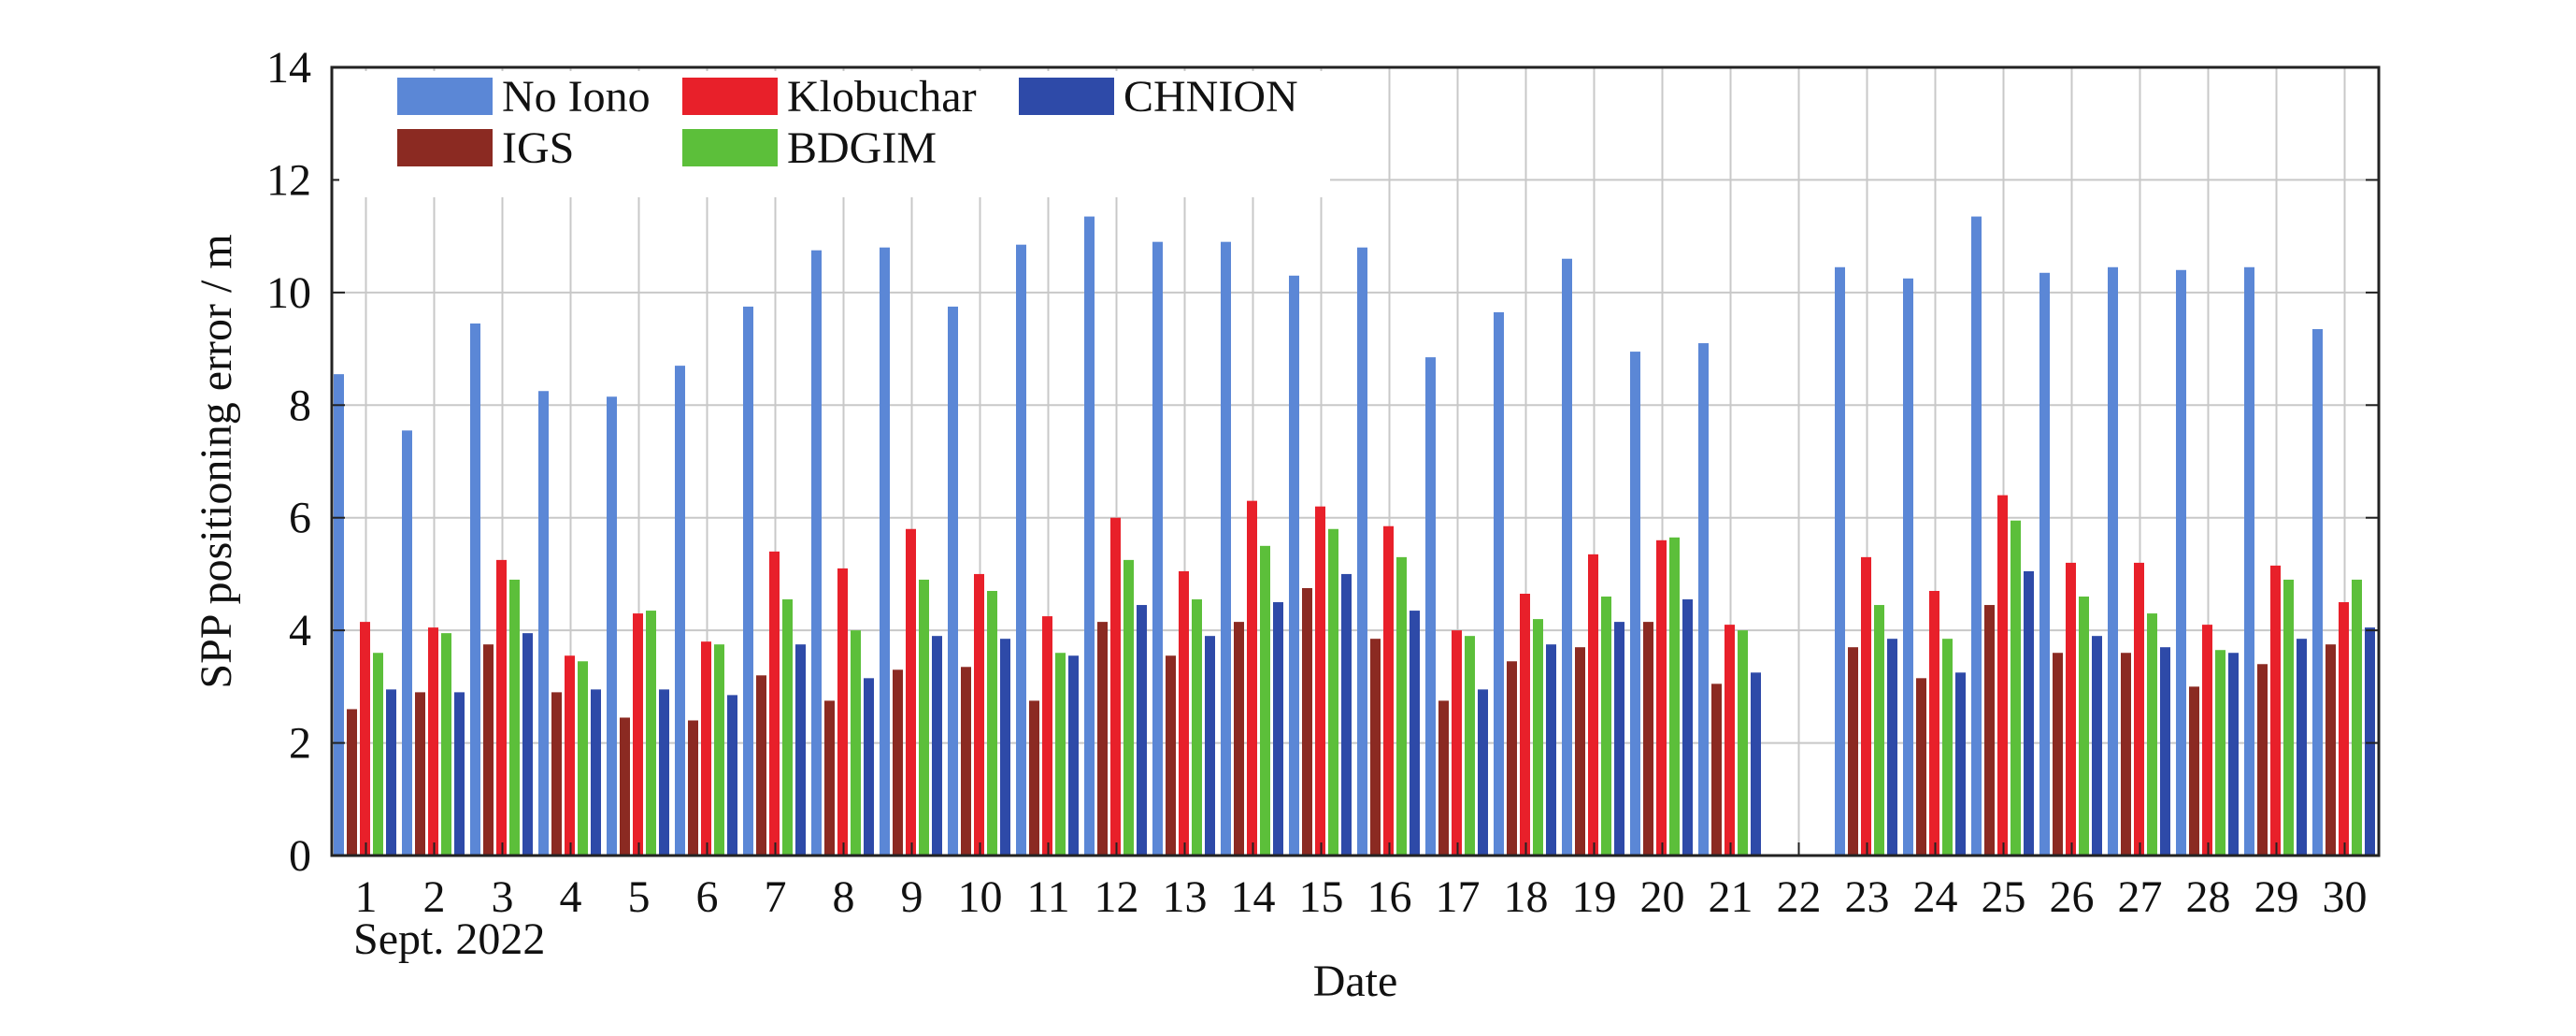  Describe the element at coordinates (300, 856) in the screenshot. I see `y-tick-label: 0` at that location.